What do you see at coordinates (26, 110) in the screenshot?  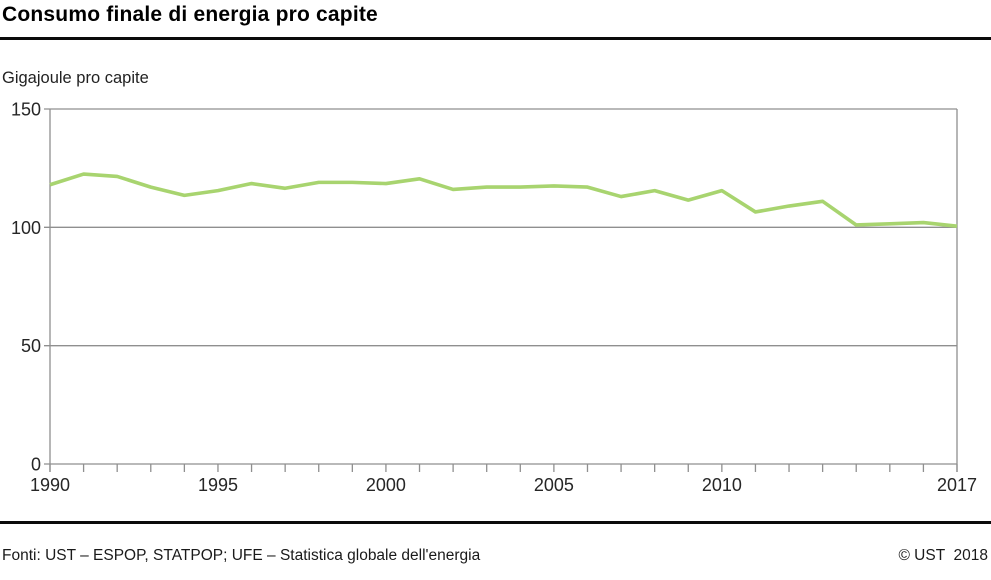 I see `y-tick-label: 150` at bounding box center [26, 110].